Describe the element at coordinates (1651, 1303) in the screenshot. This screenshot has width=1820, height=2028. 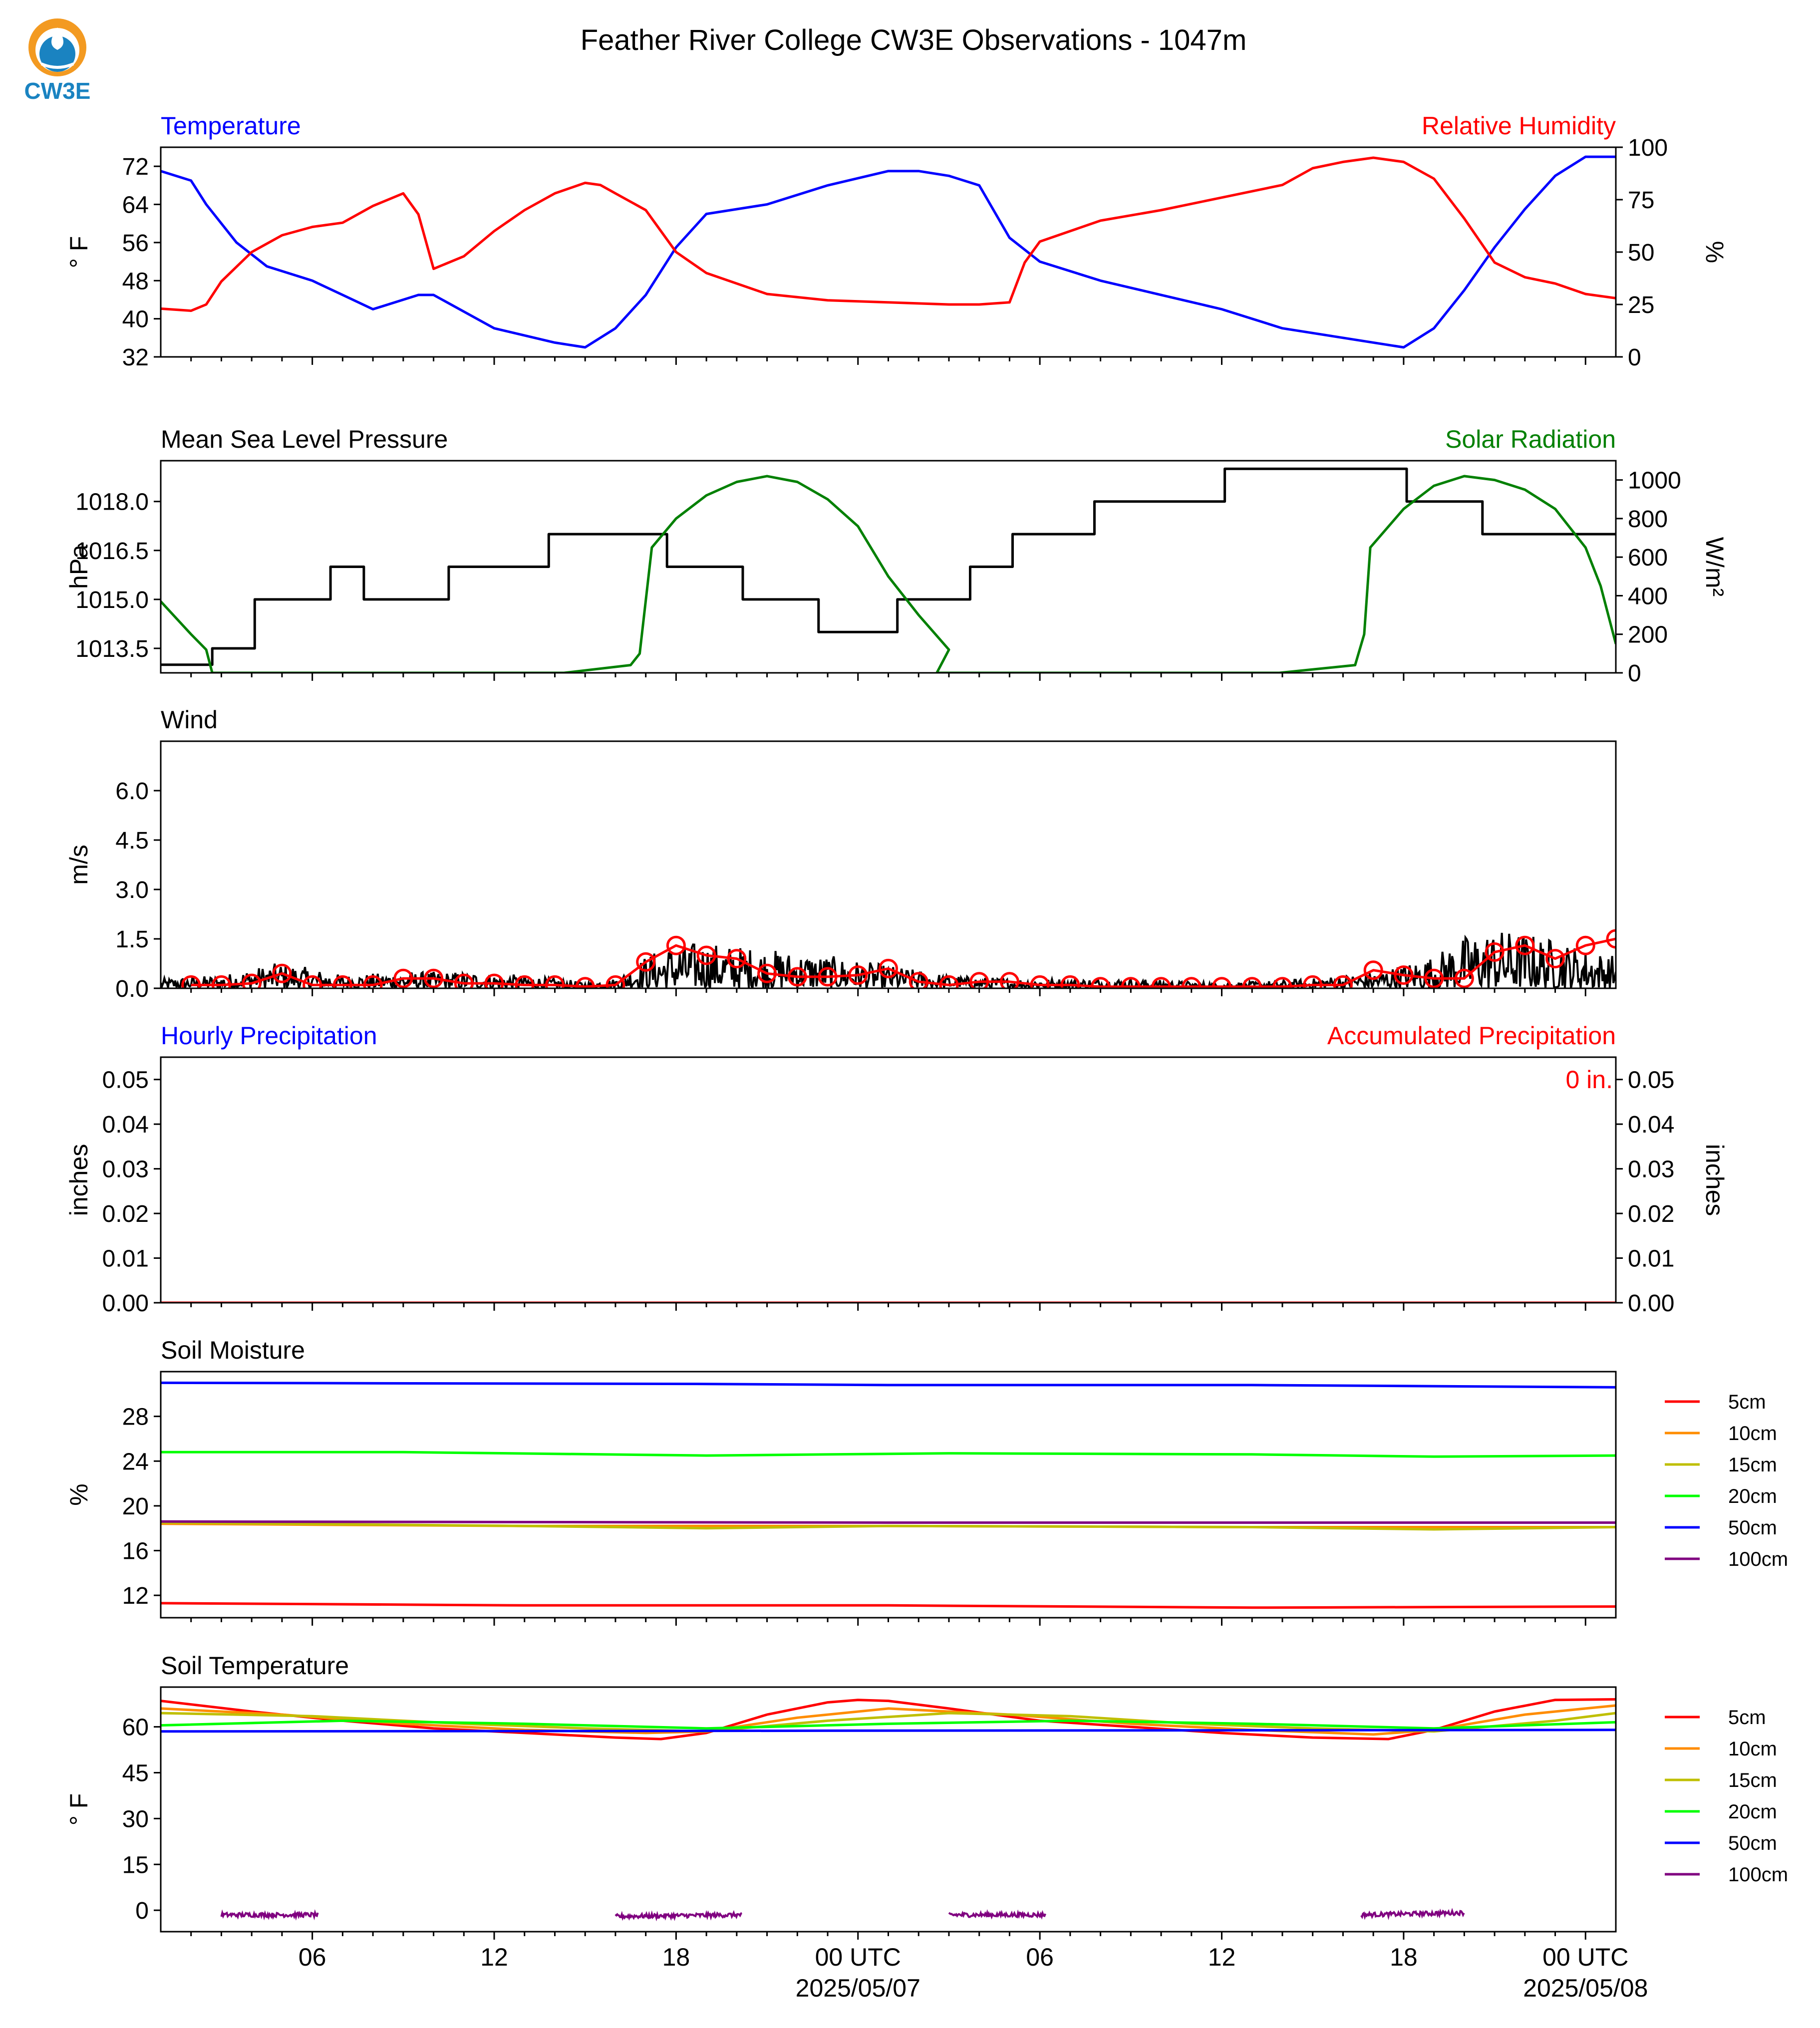
I see `y-tick-label-right: 0.00` at that location.